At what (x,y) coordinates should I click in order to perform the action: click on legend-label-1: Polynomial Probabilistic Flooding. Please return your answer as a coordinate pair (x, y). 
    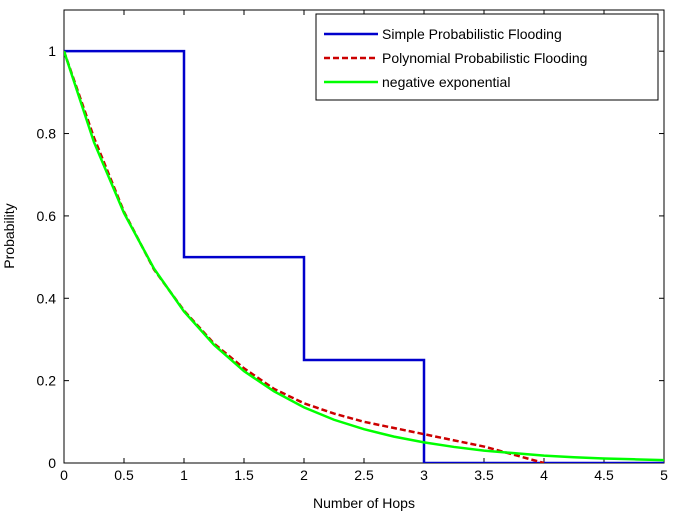
    Looking at the image, I should click on (484, 58).